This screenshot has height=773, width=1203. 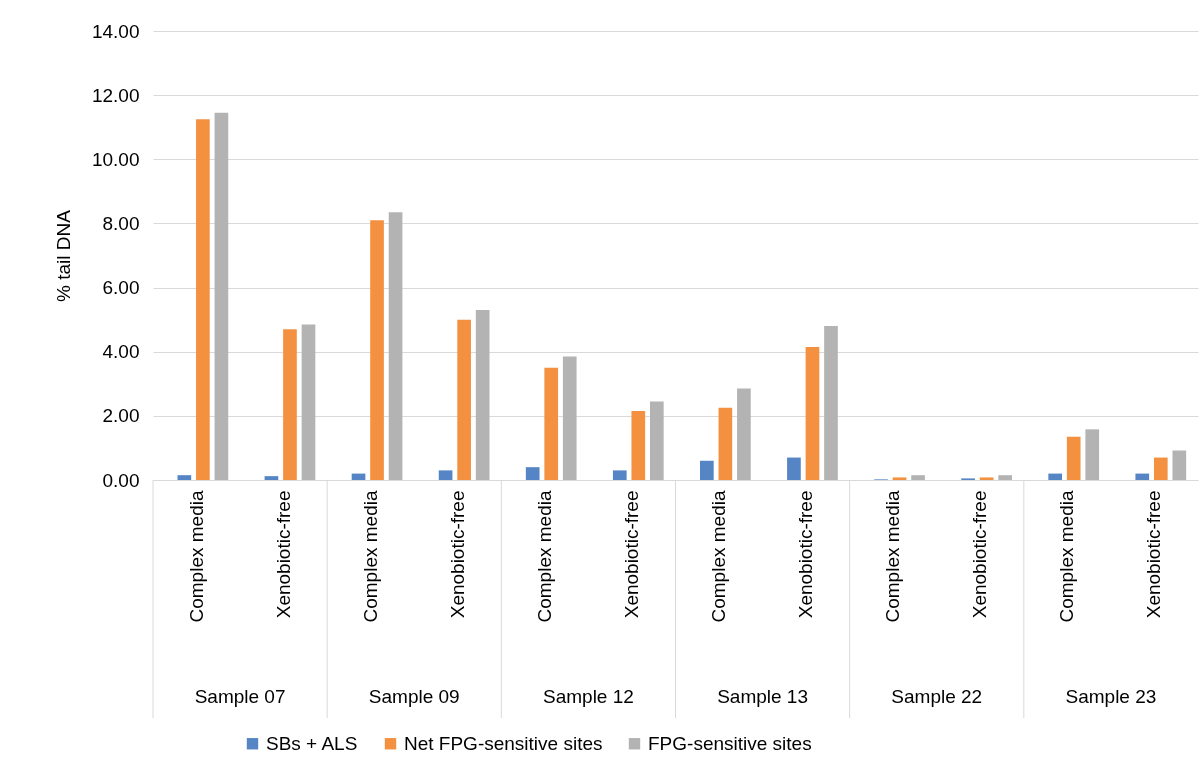 What do you see at coordinates (763, 696) in the screenshot?
I see `text: Sample 13` at bounding box center [763, 696].